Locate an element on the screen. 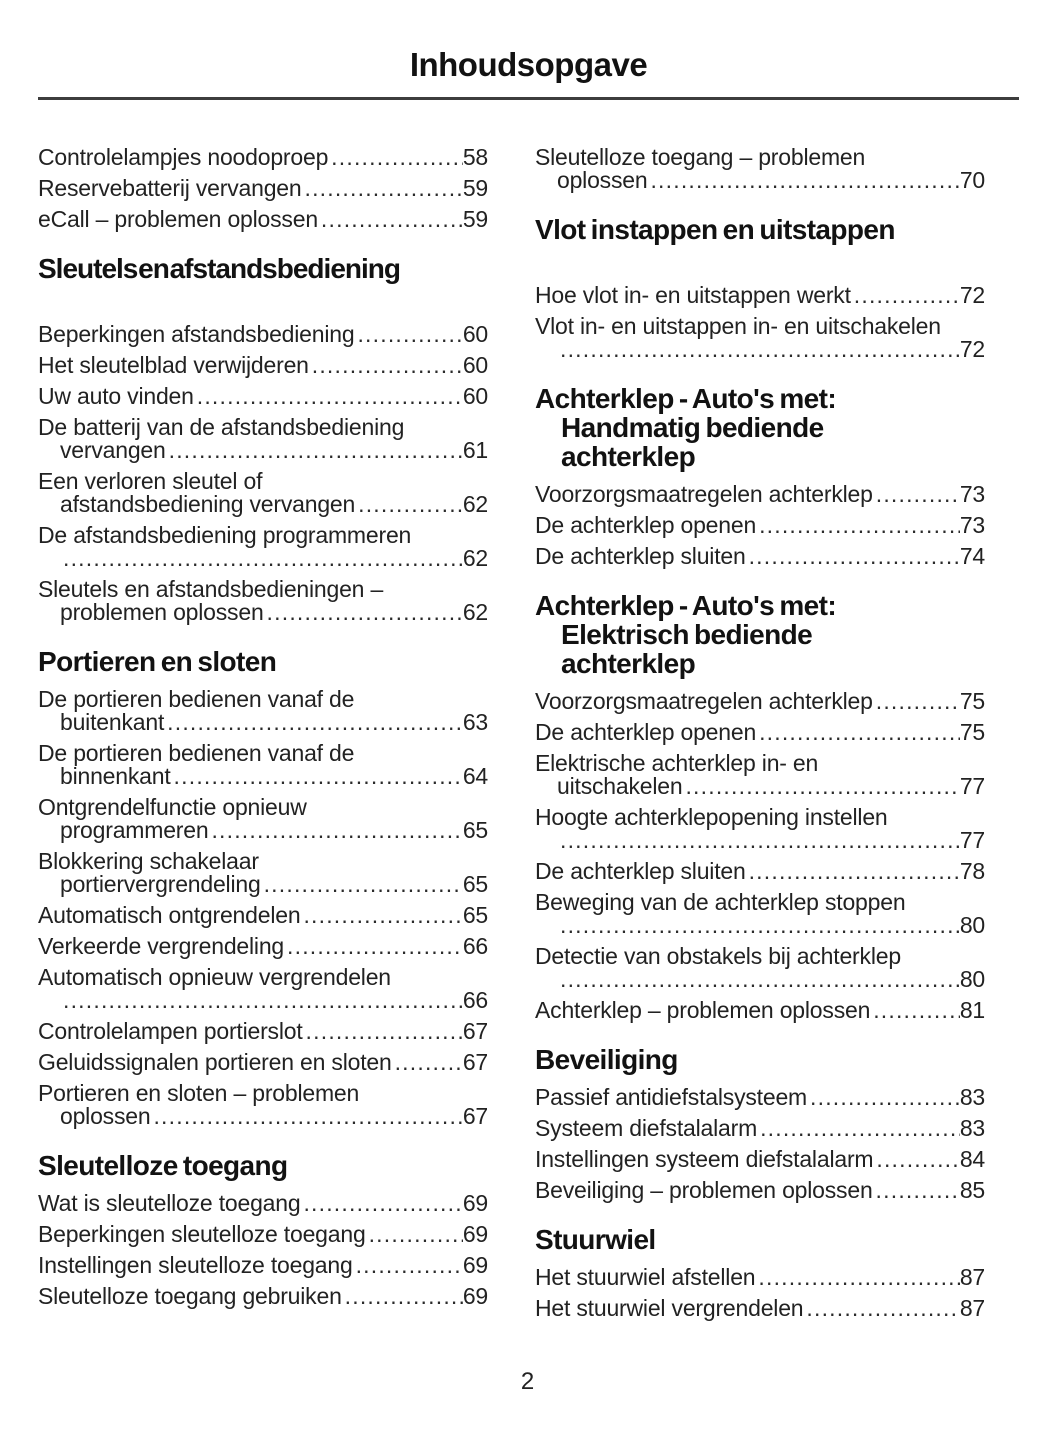 The width and height of the screenshot is (1055, 1448). toc-entry-text: Instellingen systeem diefstalalarm is located at coordinates (704, 1159).